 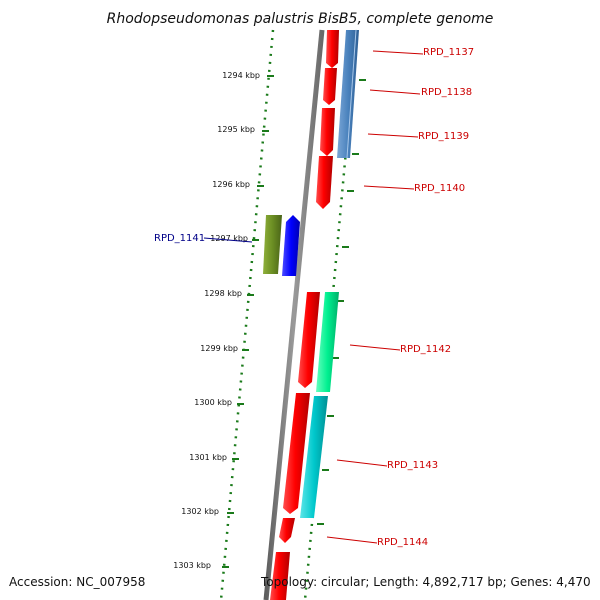 I want to click on gene-label: RPD_1137, so click(x=448, y=52).